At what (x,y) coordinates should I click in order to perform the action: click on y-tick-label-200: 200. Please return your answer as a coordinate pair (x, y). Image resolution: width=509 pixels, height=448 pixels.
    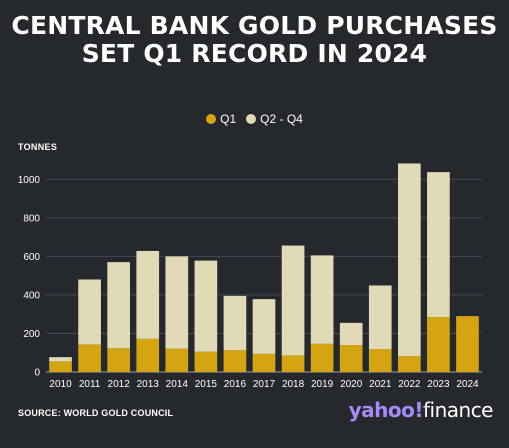
    Looking at the image, I should click on (31, 334).